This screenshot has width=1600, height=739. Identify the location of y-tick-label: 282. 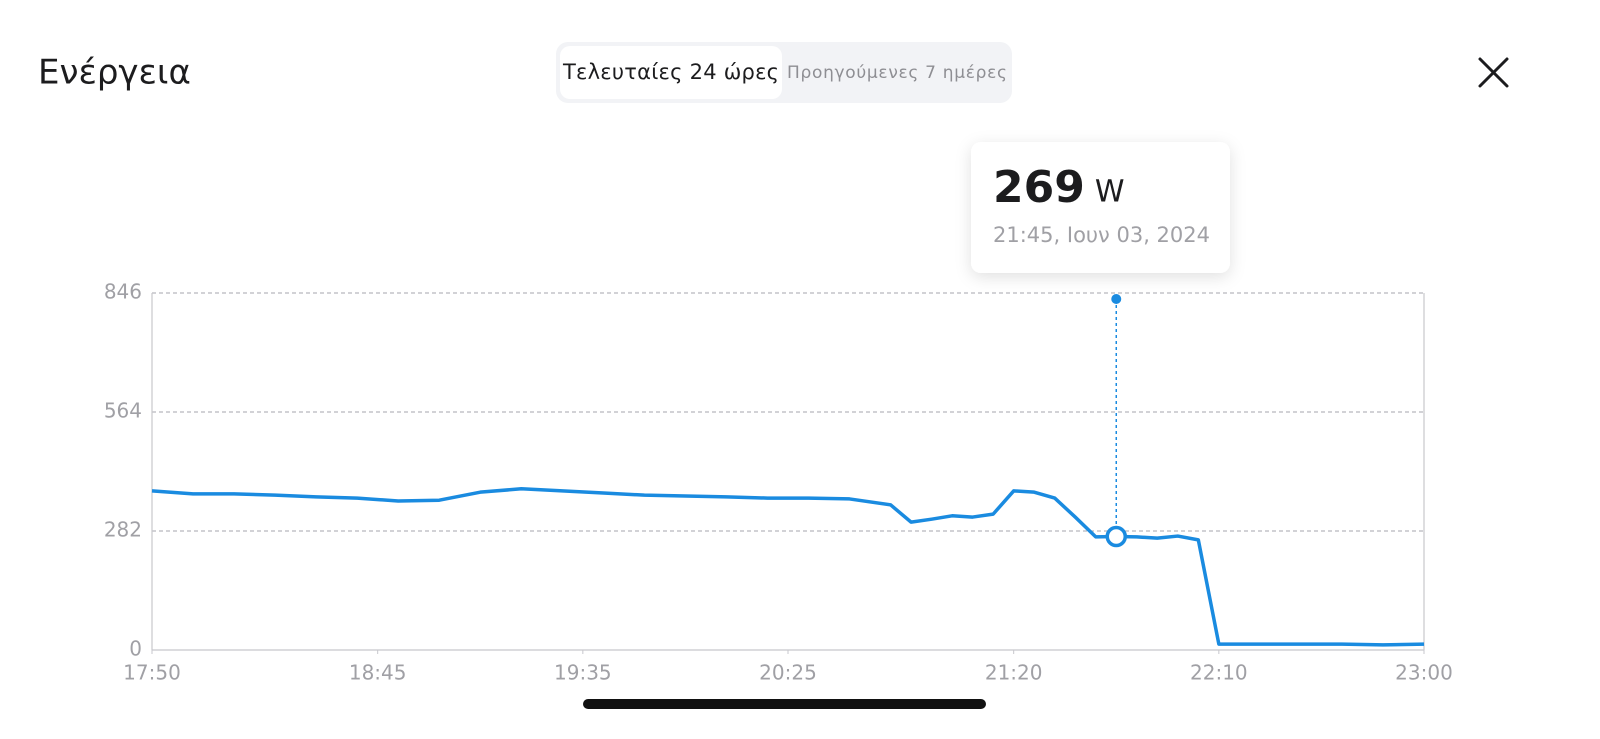
(123, 530).